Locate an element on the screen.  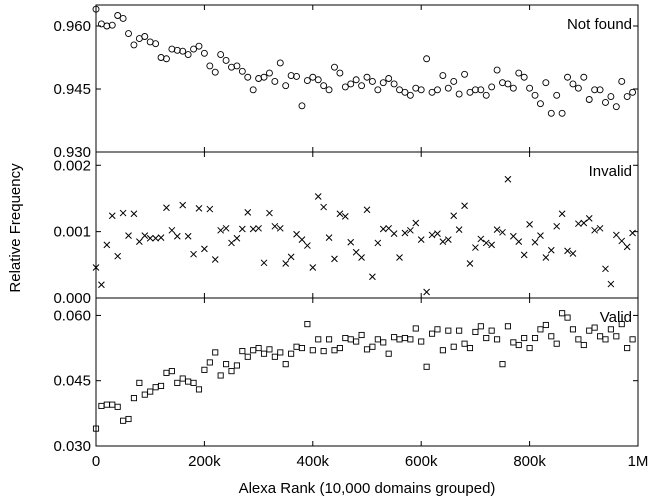
y-tick-label: 0.960 is located at coordinates (72, 26).